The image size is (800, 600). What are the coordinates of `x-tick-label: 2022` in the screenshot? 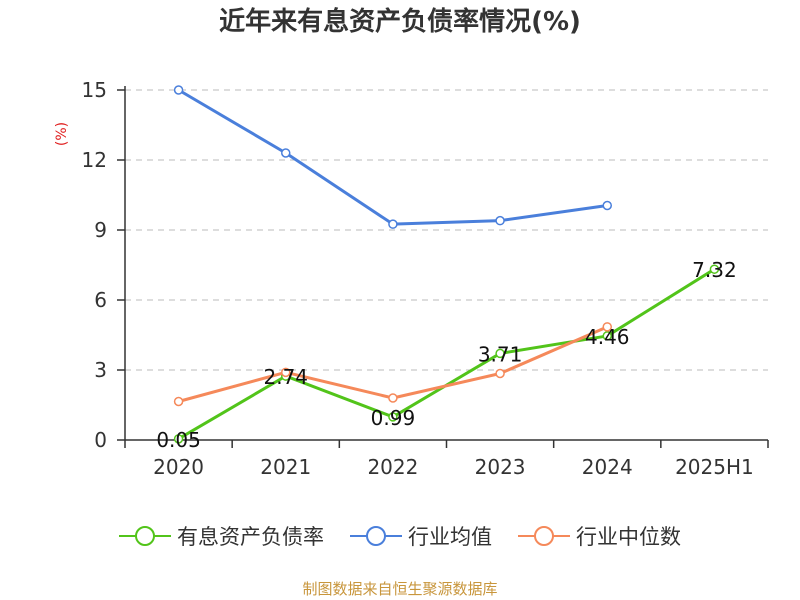 It's located at (392, 467).